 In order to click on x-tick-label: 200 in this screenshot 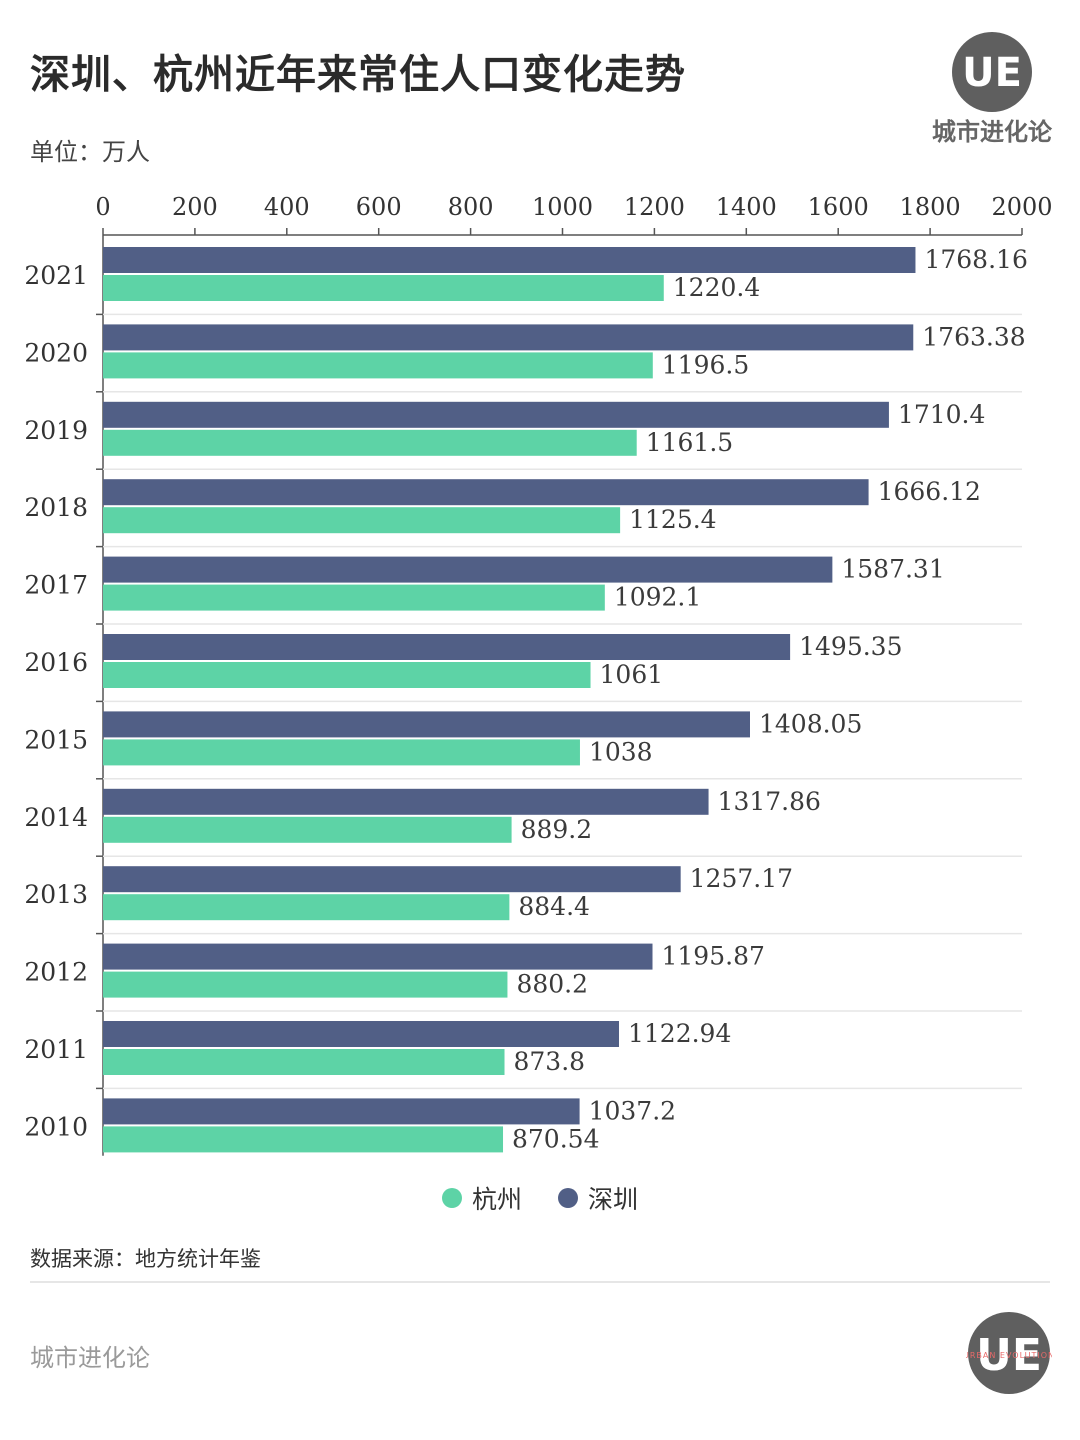, I will do `click(195, 207)`.